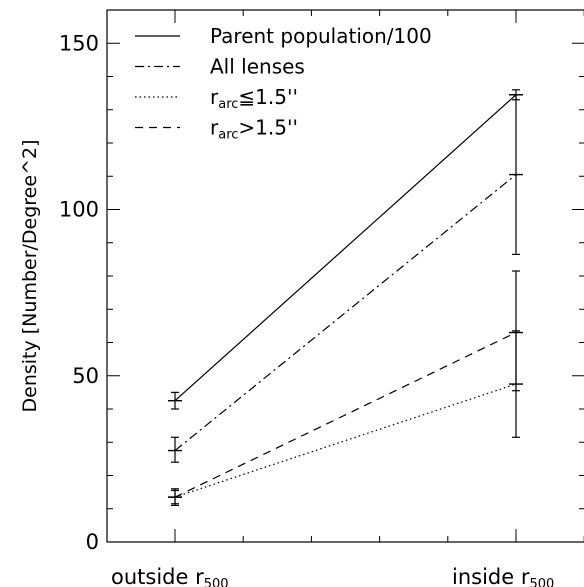  I want to click on x-tick-label: outside r500, so click(170, 576).